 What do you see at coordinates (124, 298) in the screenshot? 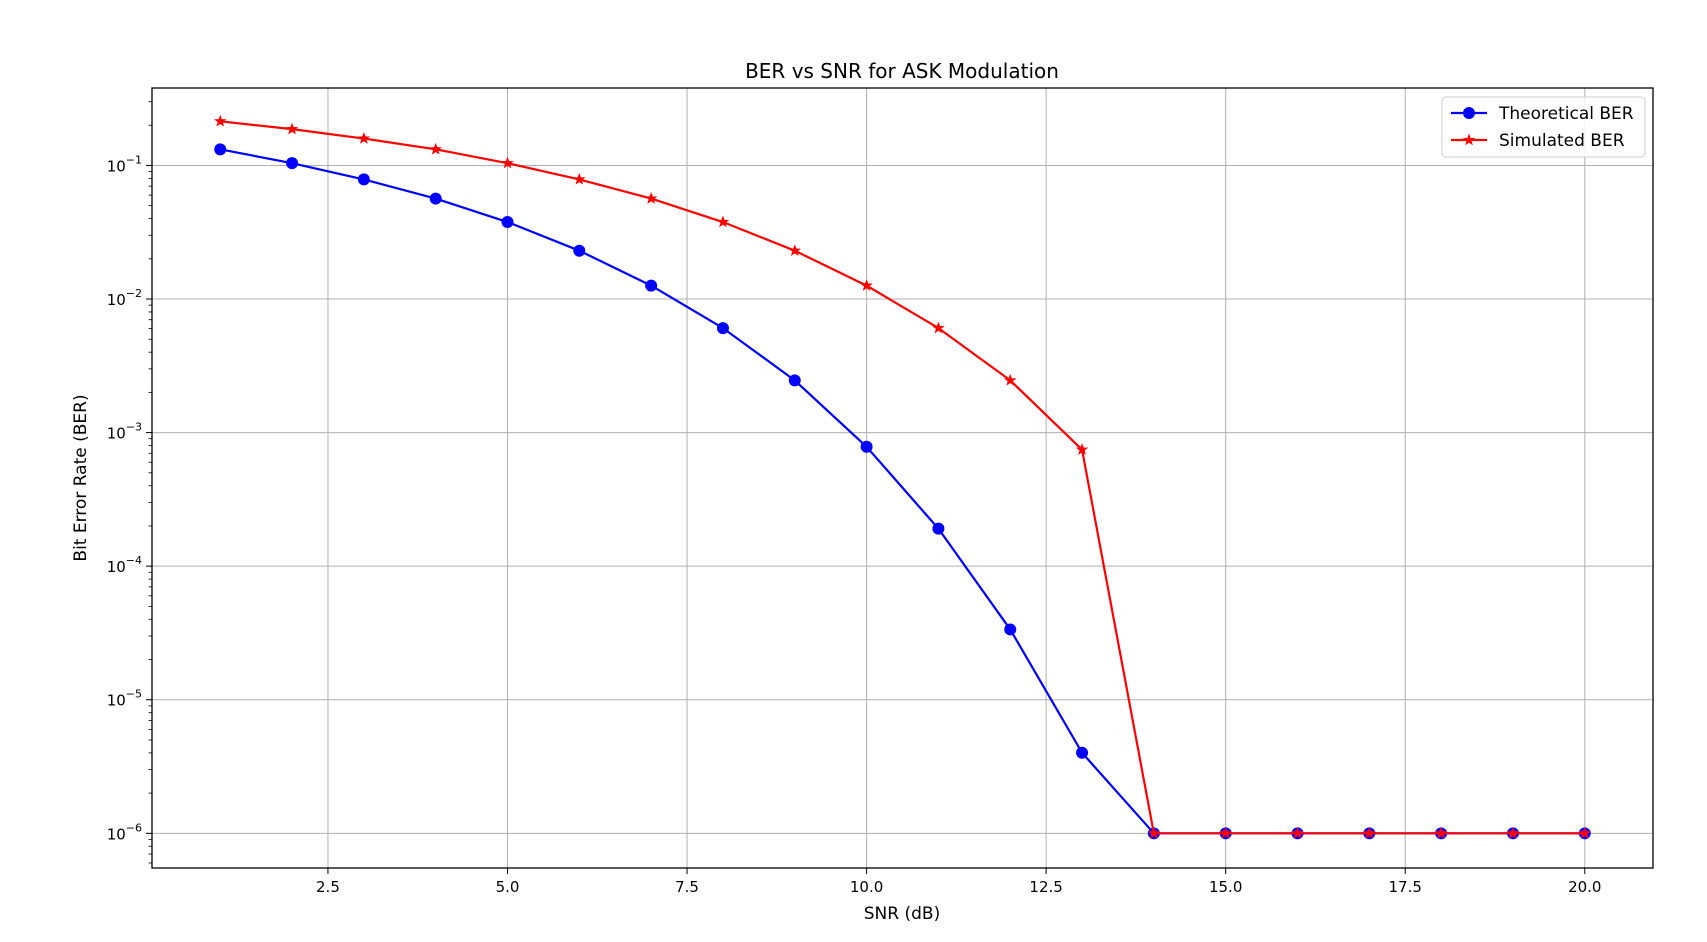
I see `y-tick-label: 10⁻²` at bounding box center [124, 298].